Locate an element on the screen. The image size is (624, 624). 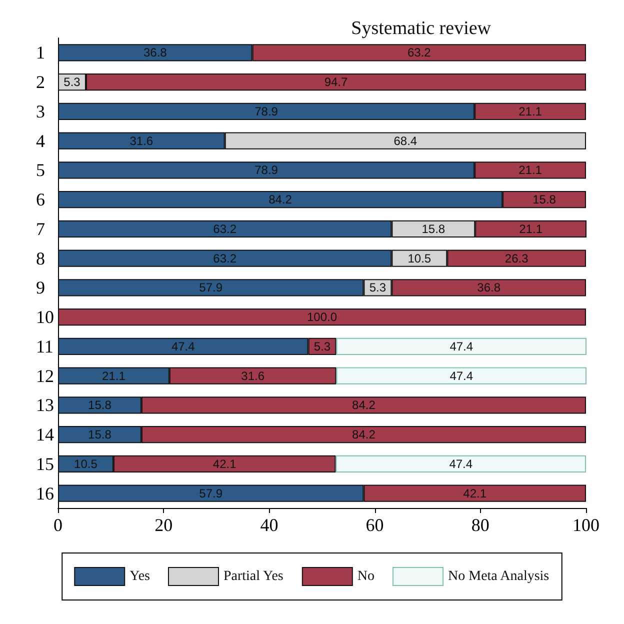
legend-label: Yes is located at coordinates (140, 576).